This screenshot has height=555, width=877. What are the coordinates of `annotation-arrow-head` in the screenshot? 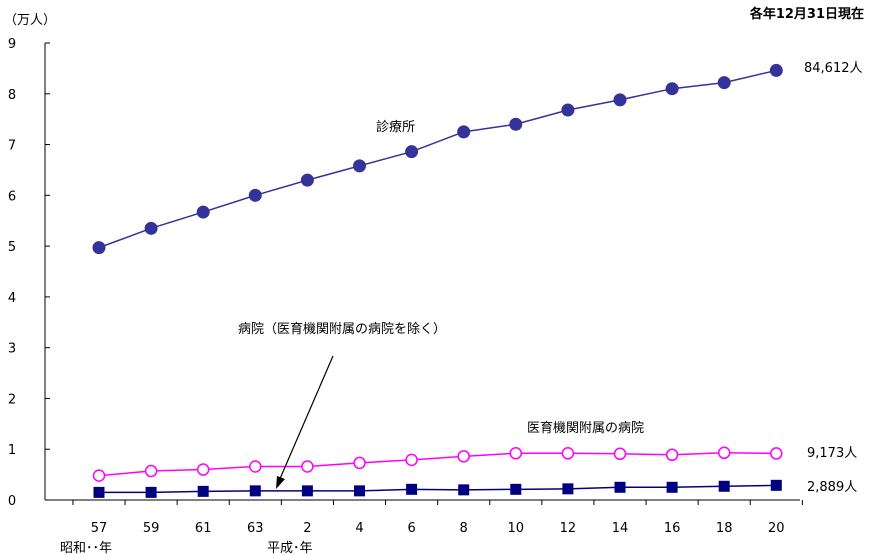 It's located at (280, 482).